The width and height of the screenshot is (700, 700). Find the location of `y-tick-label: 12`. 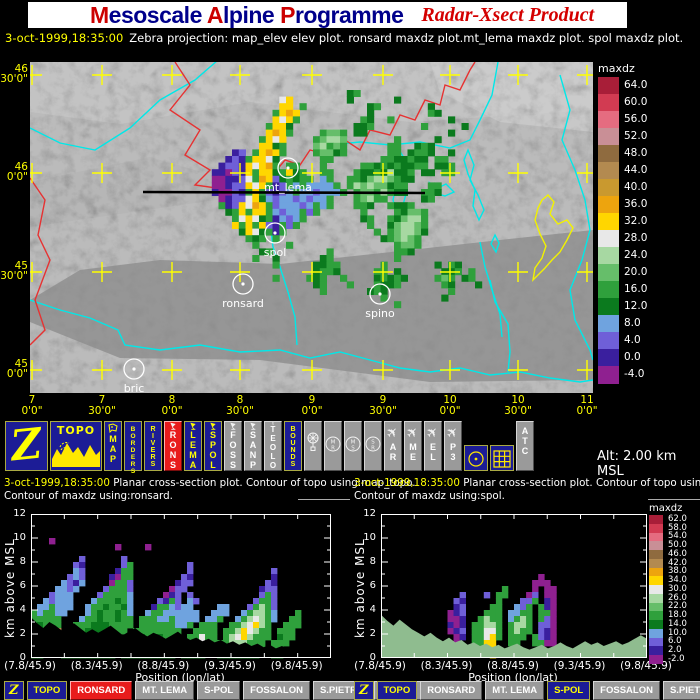

y-tick-label: 12 is located at coordinates (369, 513).